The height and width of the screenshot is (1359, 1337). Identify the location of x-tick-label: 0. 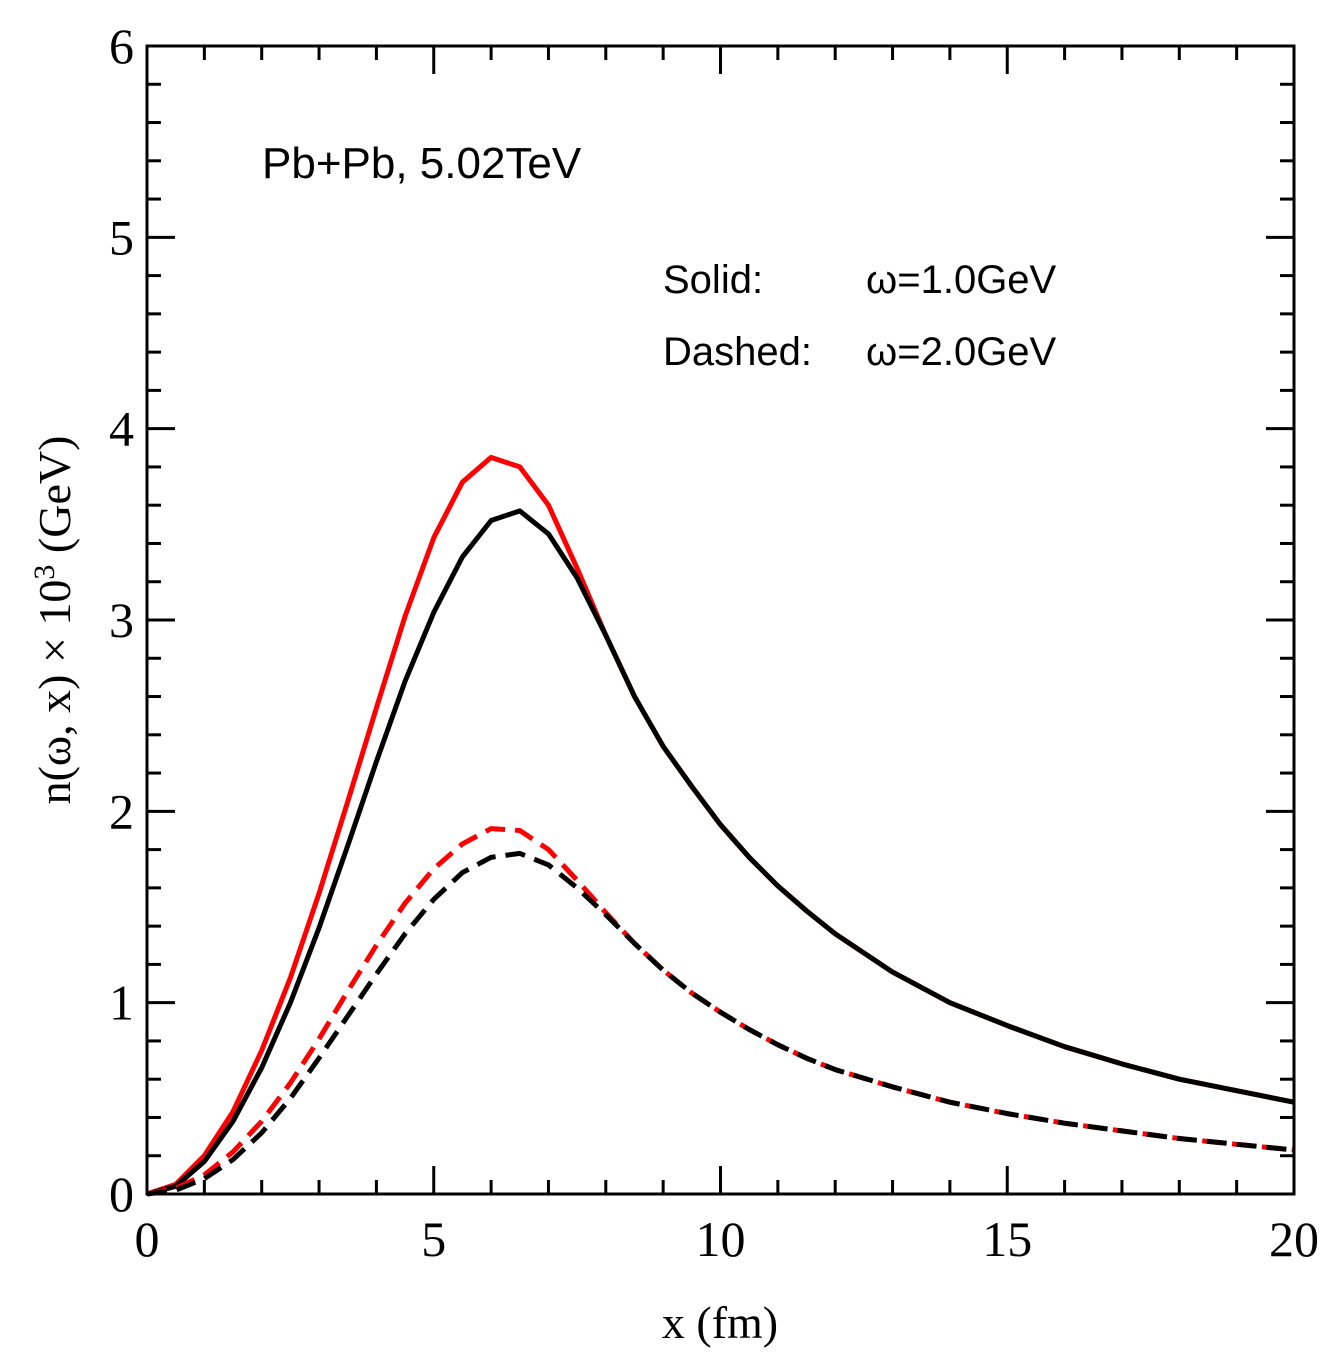
(147, 1239).